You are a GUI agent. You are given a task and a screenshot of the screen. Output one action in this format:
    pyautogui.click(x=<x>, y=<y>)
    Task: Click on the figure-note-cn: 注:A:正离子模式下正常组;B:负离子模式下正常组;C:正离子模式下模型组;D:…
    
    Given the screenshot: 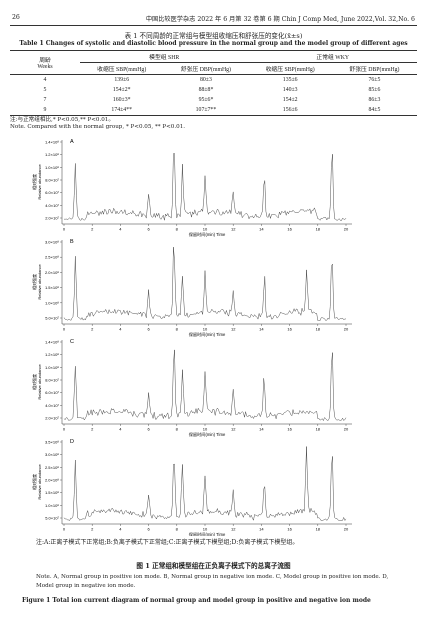 What is the action you would take?
    pyautogui.click(x=167, y=542)
    